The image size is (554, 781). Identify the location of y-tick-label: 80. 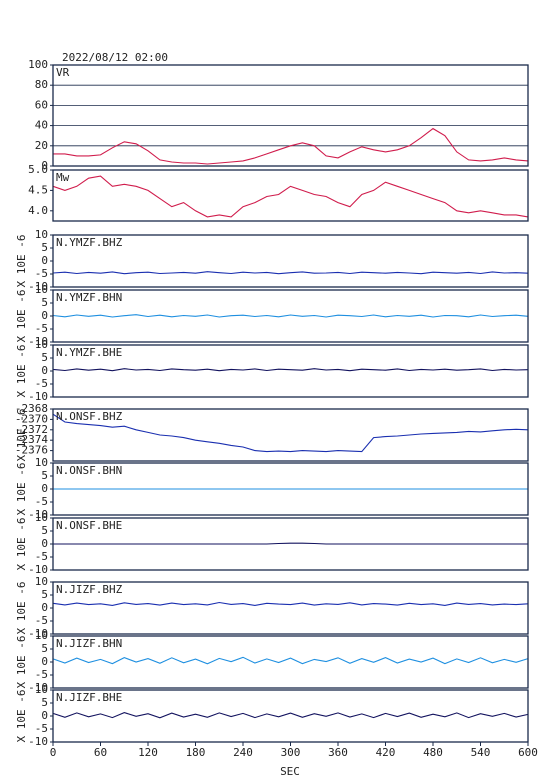
(41, 84).